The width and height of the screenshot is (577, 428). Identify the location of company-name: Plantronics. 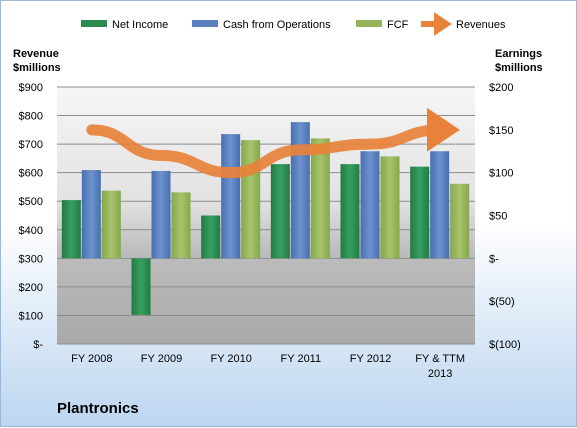
(98, 408).